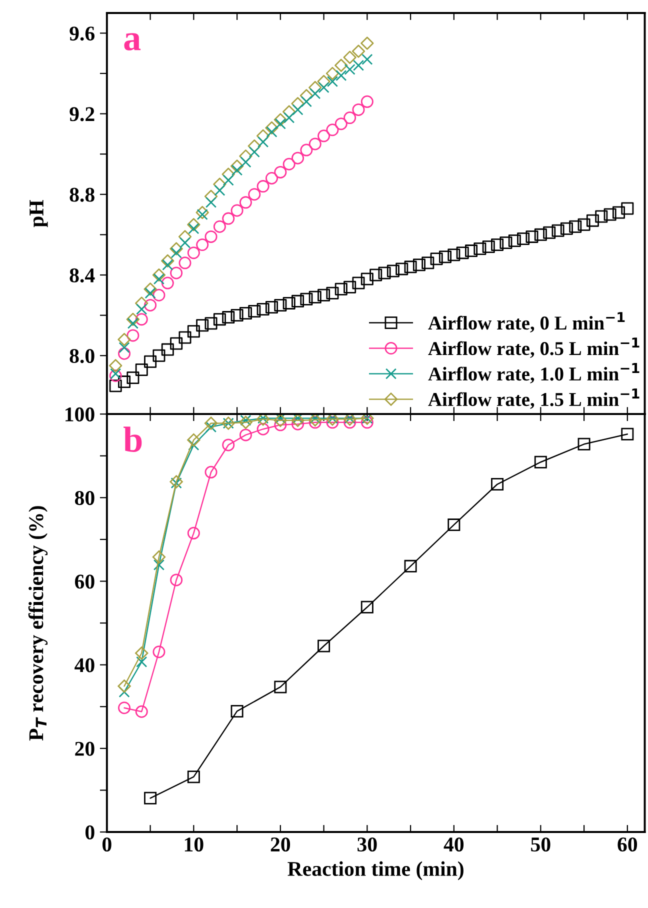  What do you see at coordinates (534, 398) in the screenshot?
I see `legend-label: Airflow rate, 1.5 L min$^{−1}$` at bounding box center [534, 398].